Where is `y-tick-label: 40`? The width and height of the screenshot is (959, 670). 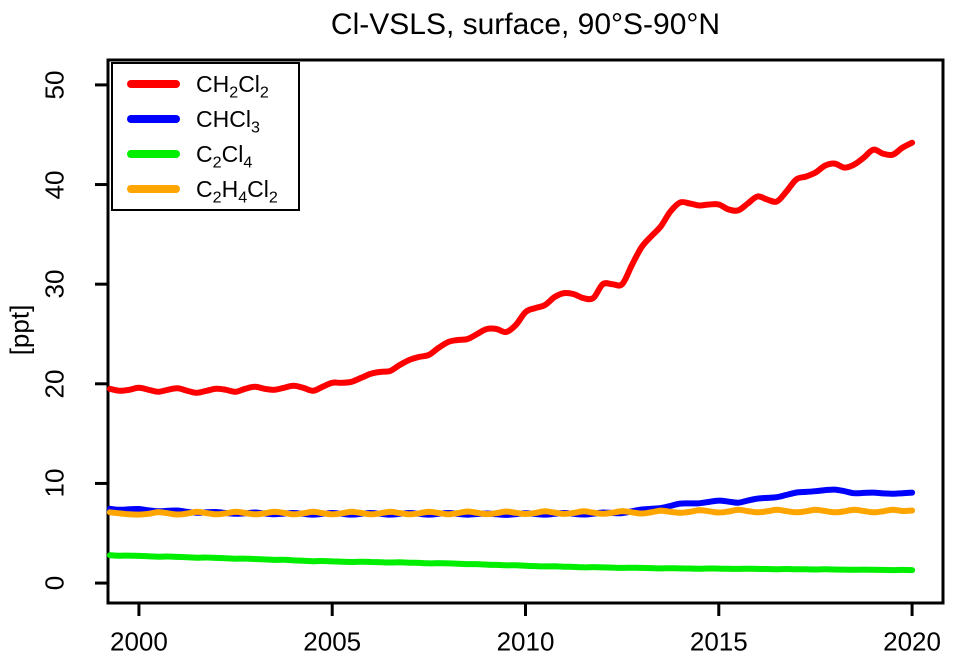
y-tick-label: 40 is located at coordinates (54, 184).